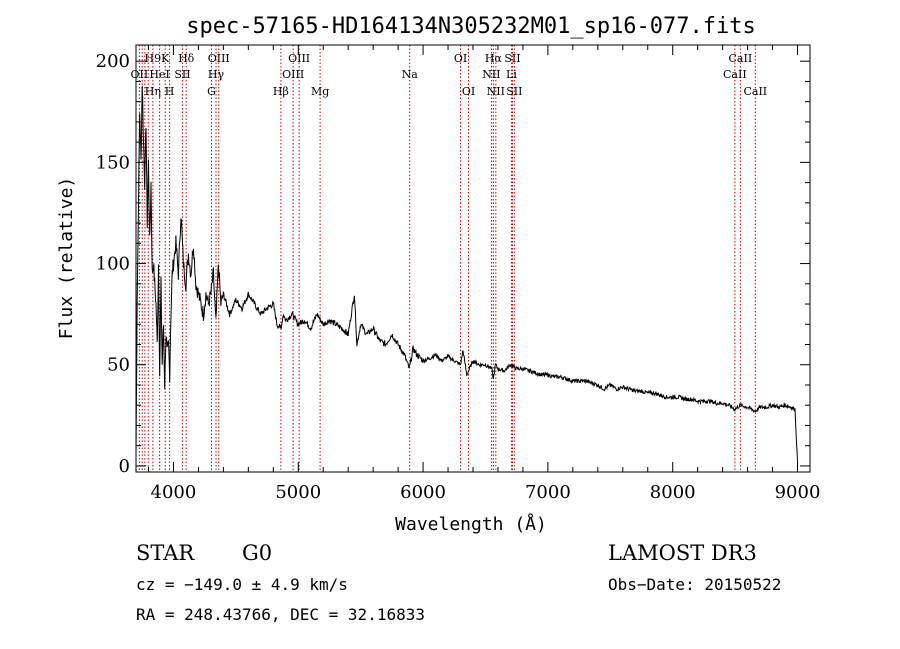 The image size is (900, 649). What do you see at coordinates (298, 492) in the screenshot?
I see `x-tick-label-1: 5000` at bounding box center [298, 492].